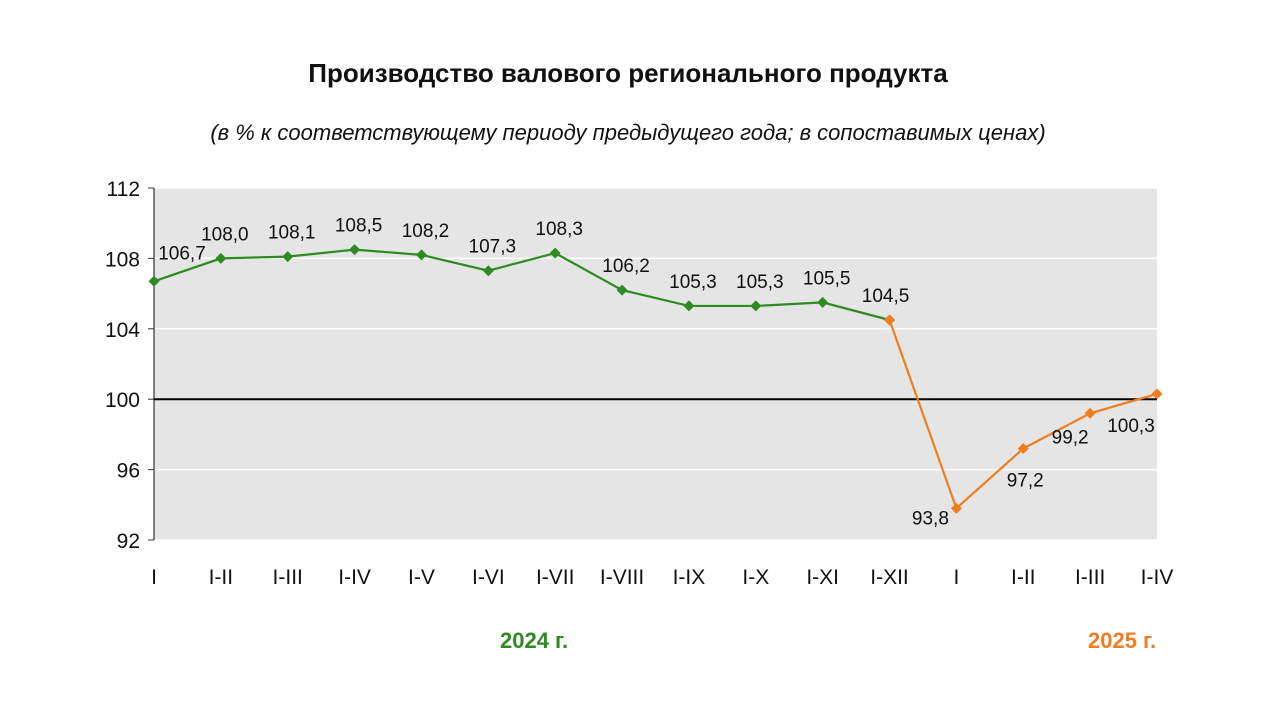  Describe the element at coordinates (122, 259) in the screenshot. I see `y-tick-label: 108` at that location.